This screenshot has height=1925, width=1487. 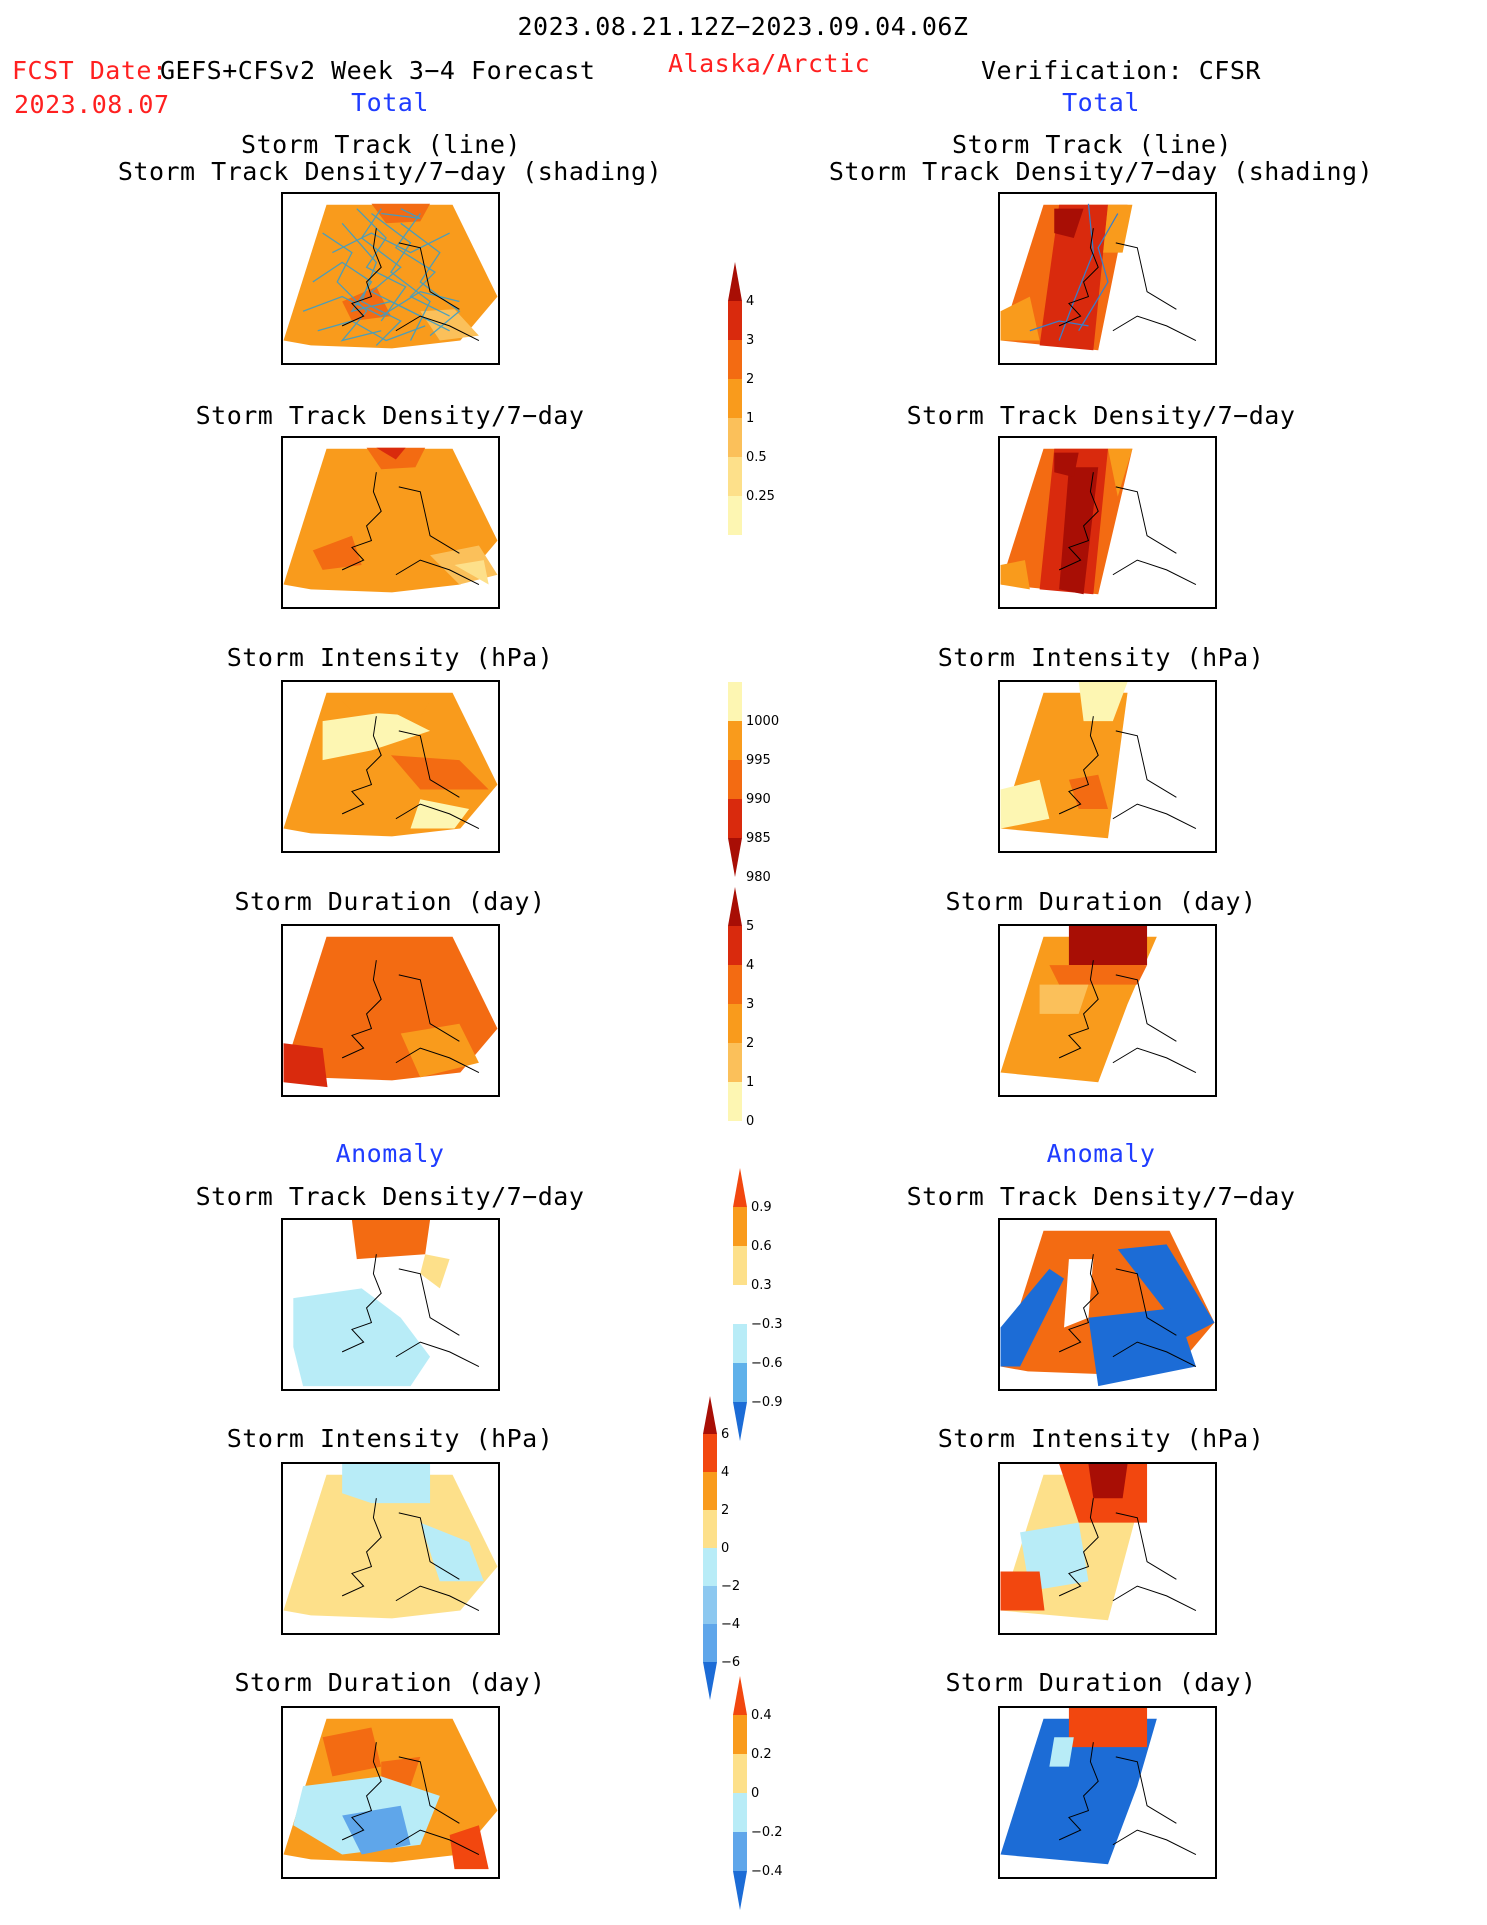 What do you see at coordinates (767, 1324) in the screenshot?
I see `anom_density-colorbar-tick-label: −0.3` at bounding box center [767, 1324].